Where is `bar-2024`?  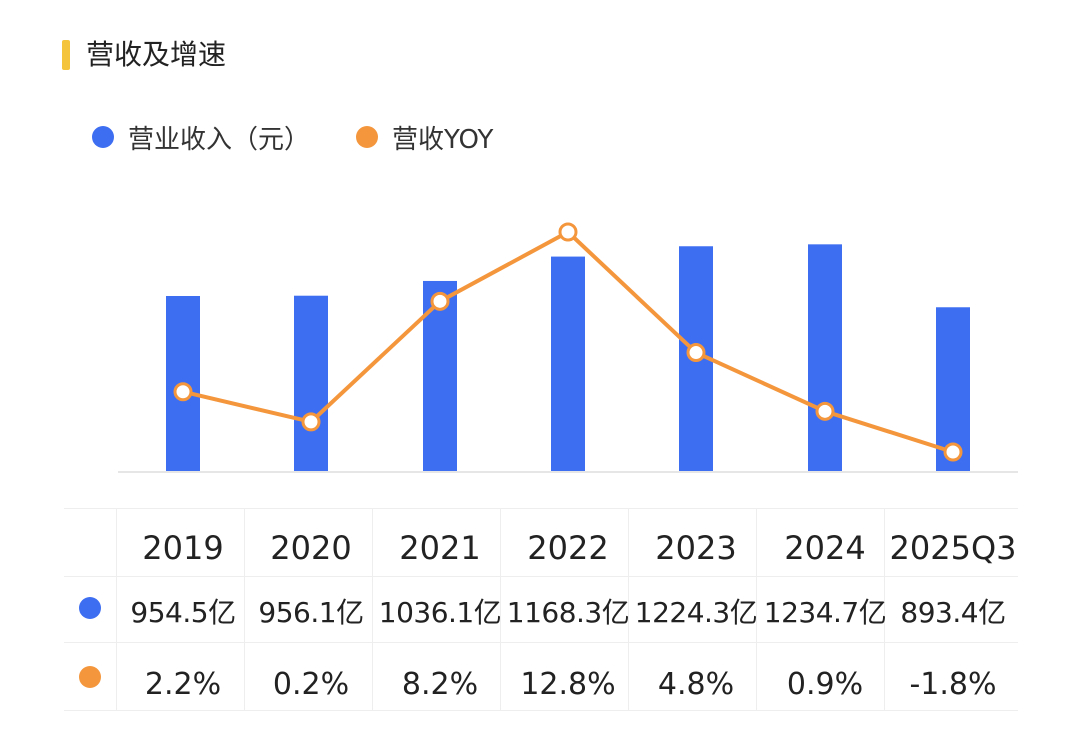 bar-2024 is located at coordinates (825, 358).